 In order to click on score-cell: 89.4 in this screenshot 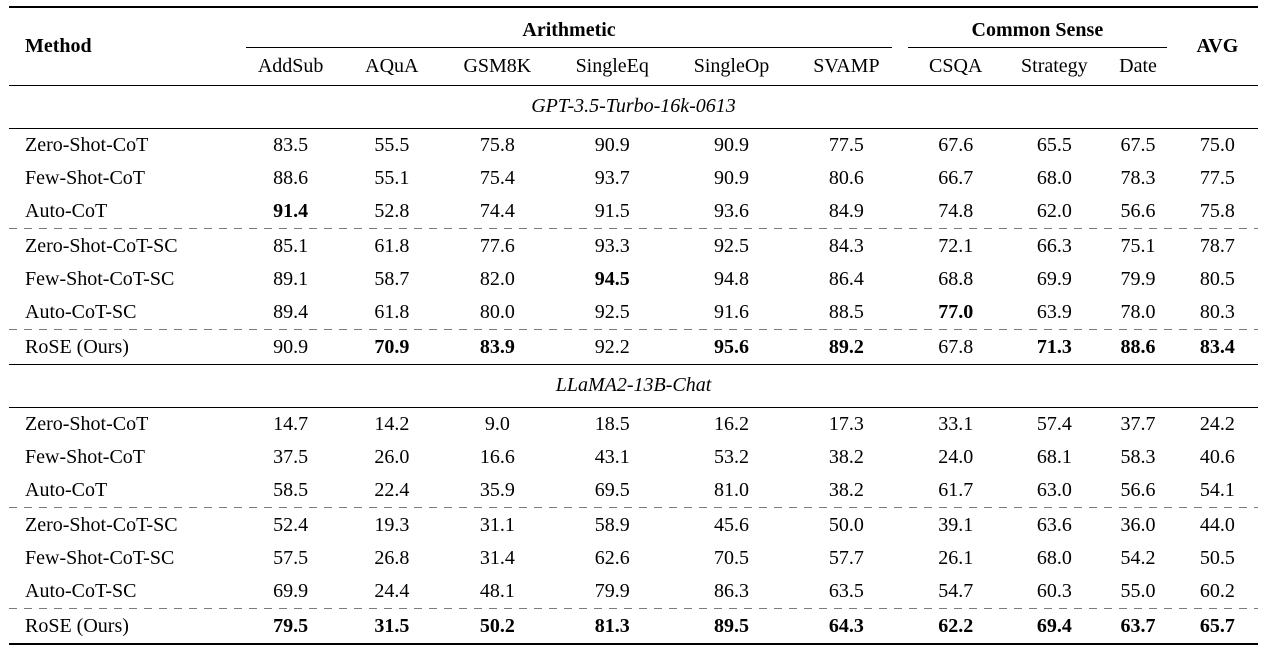, I will do `click(291, 311)`.